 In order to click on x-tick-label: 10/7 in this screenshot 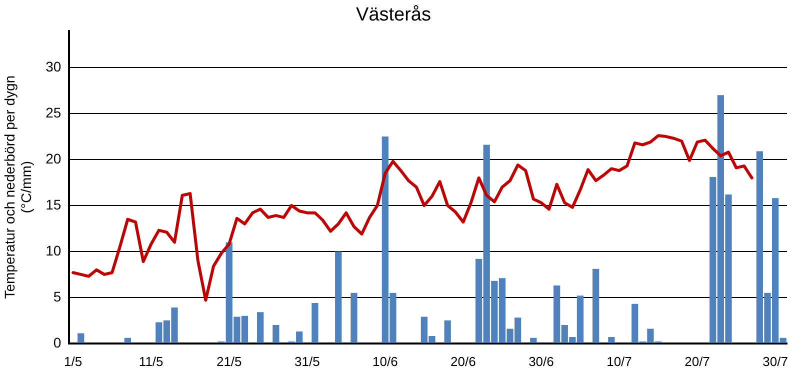, I will do `click(619, 361)`.